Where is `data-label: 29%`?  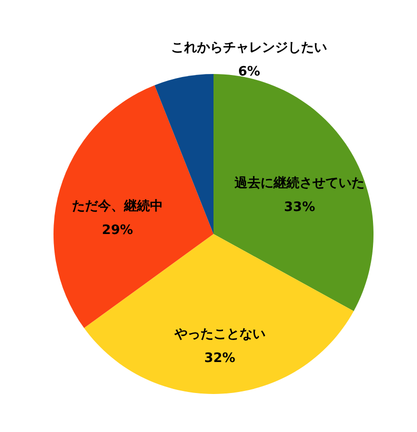
data-label: 29% is located at coordinates (118, 230).